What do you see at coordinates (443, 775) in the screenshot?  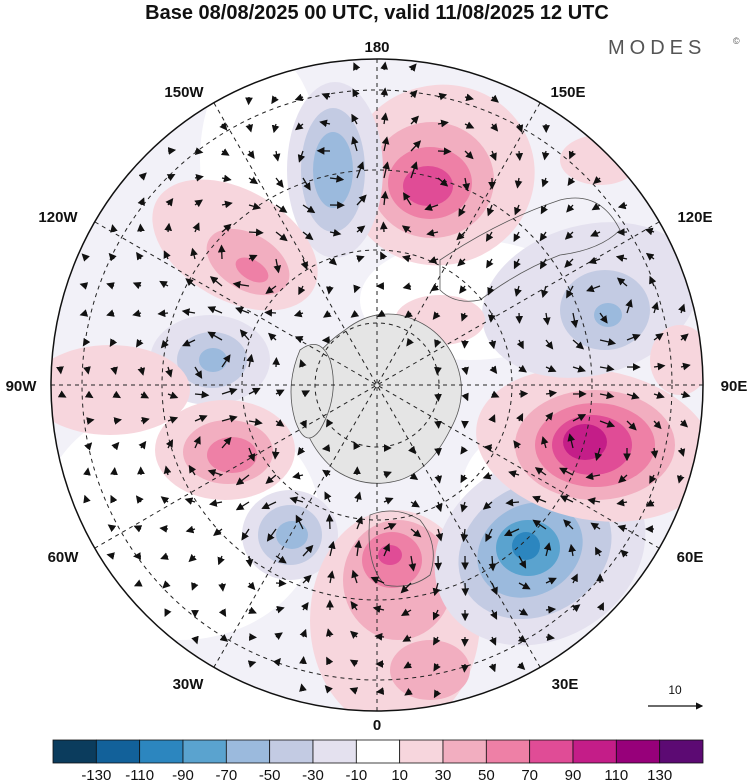 I see `colorbar-tick-label: 30` at bounding box center [443, 775].